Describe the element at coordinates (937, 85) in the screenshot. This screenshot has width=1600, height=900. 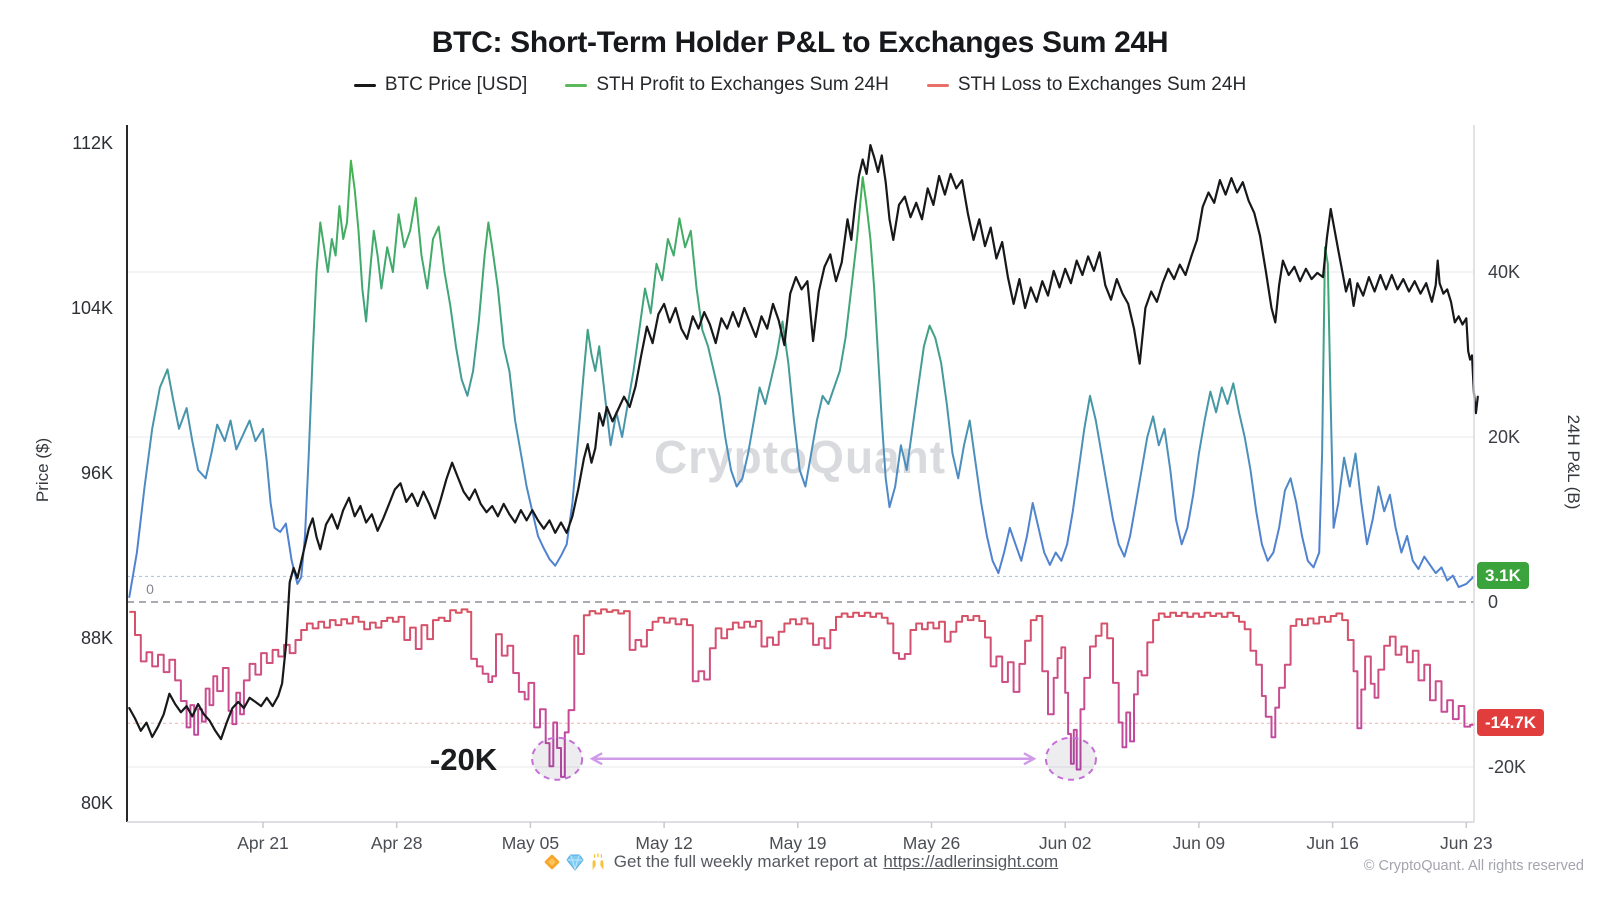
I see `legend-swatch-loss` at that location.